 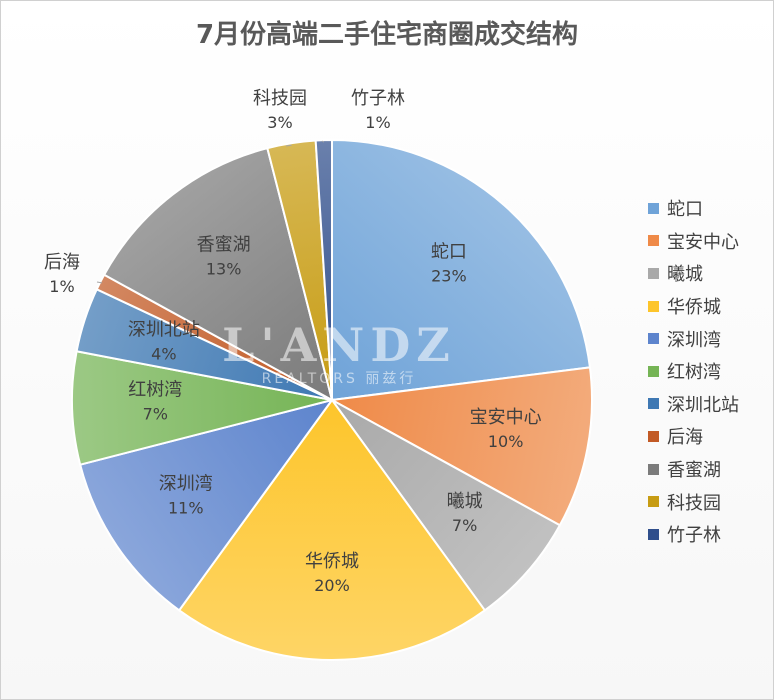 I want to click on legend-item-5: 深圳湾, so click(x=710, y=338).